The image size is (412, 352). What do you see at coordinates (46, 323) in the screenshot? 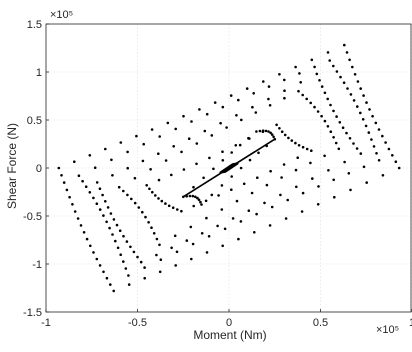
I see `x-tick-label: -1` at bounding box center [46, 323].